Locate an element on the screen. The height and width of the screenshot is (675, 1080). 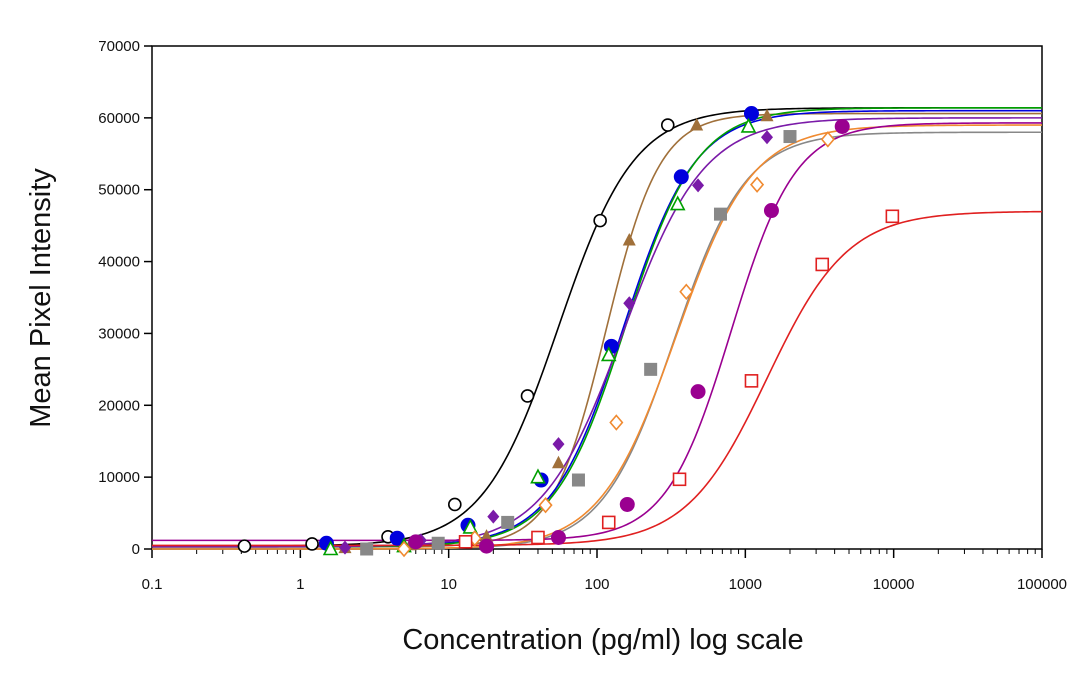
y-tick-label: 40000 is located at coordinates (119, 262).